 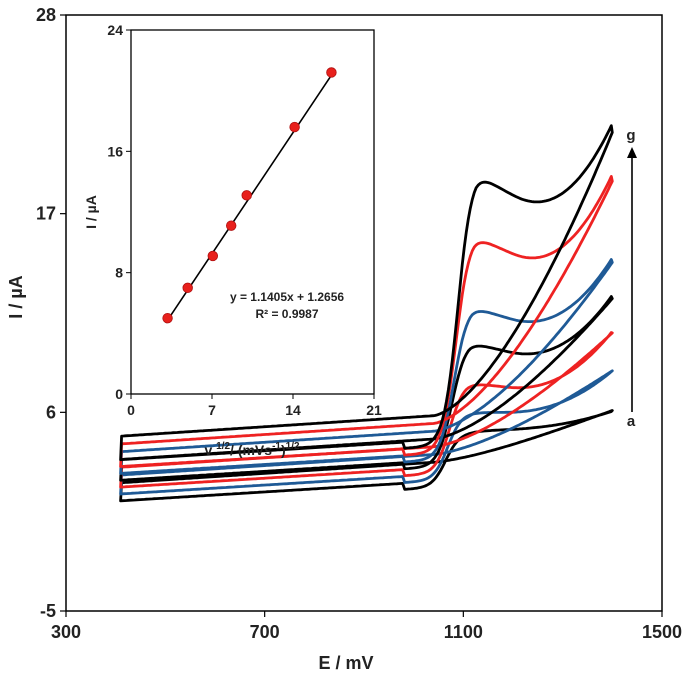 What do you see at coordinates (131, 410) in the screenshot?
I see `inset-x-tick-label: 0` at bounding box center [131, 410].